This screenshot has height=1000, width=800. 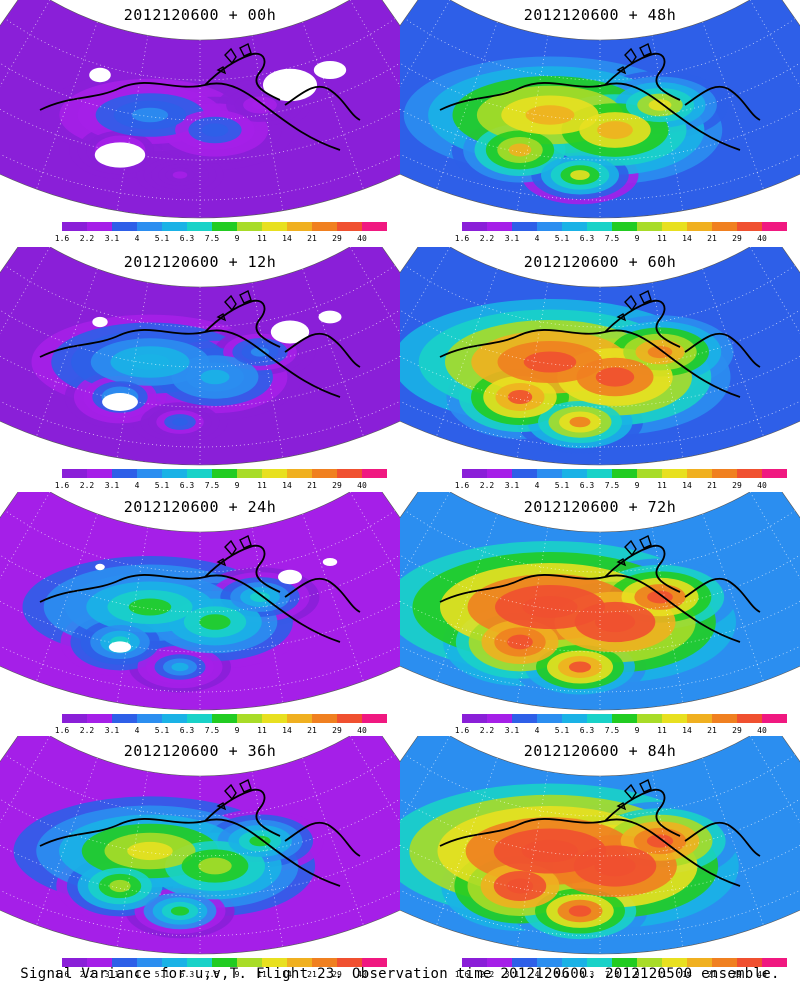 I want to click on variance-field, so click(x=600, y=845).